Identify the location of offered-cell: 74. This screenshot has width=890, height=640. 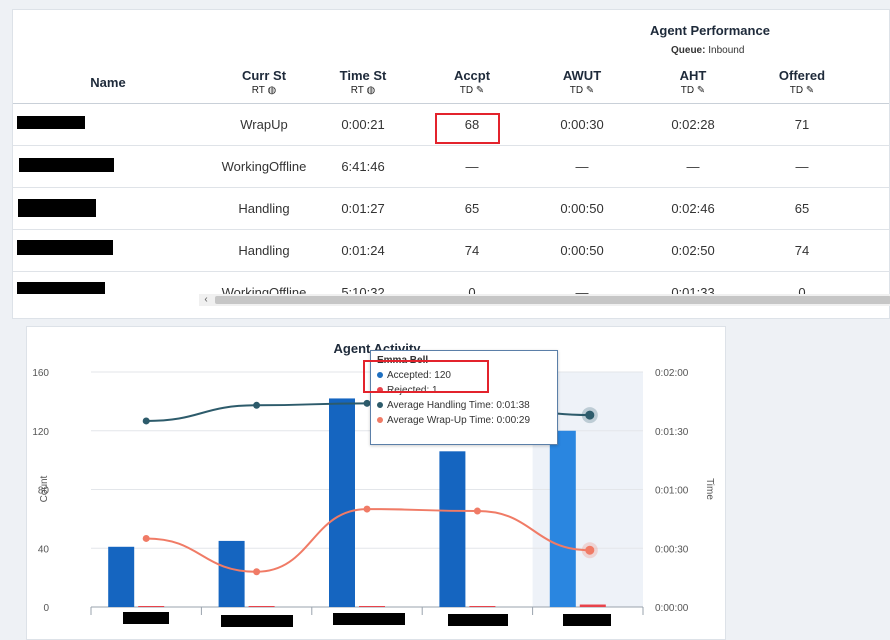
(802, 250).